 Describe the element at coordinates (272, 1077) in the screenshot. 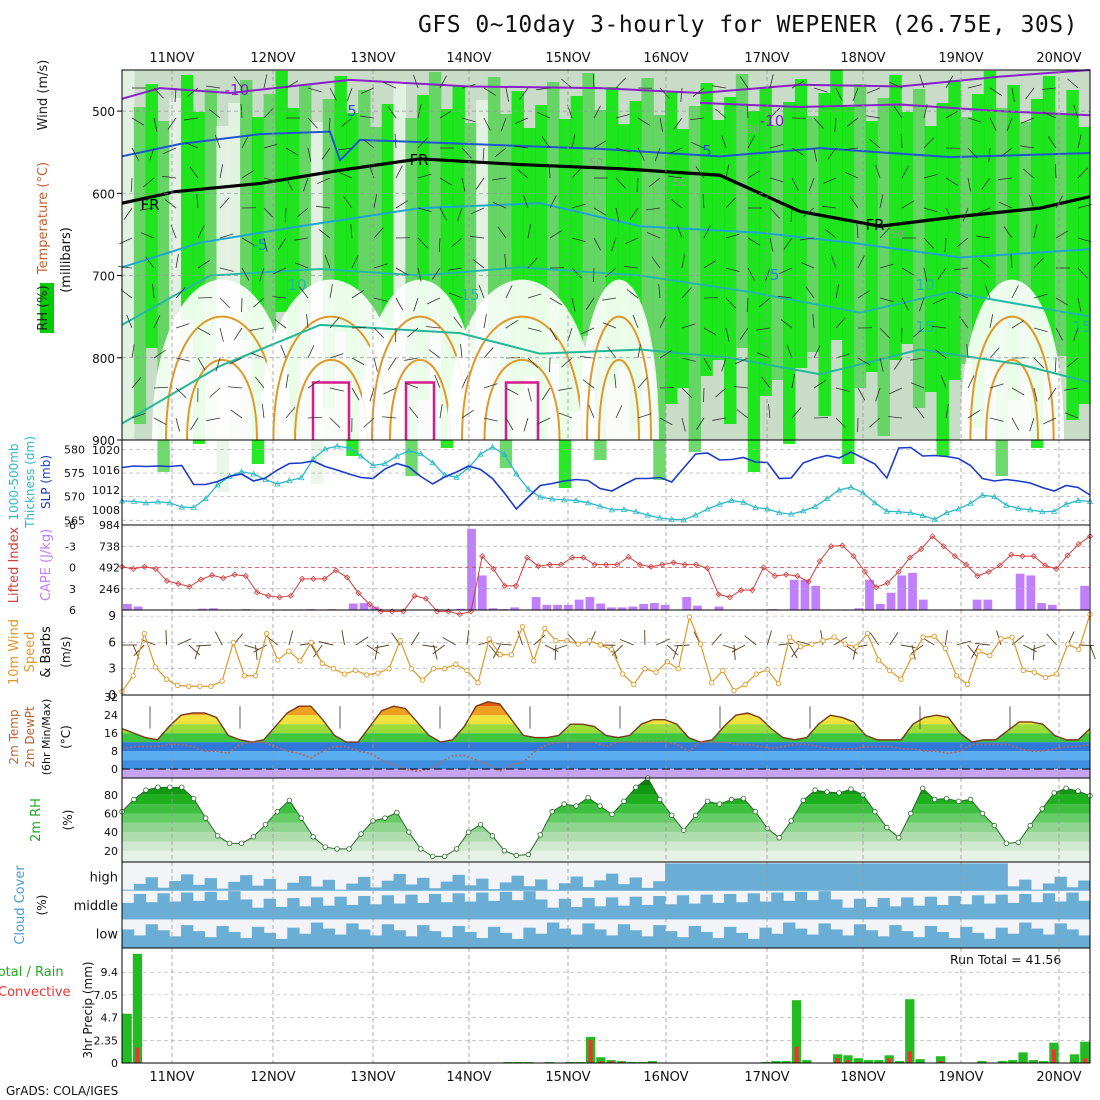

I see `date-label-bottom: 12NOV` at that location.